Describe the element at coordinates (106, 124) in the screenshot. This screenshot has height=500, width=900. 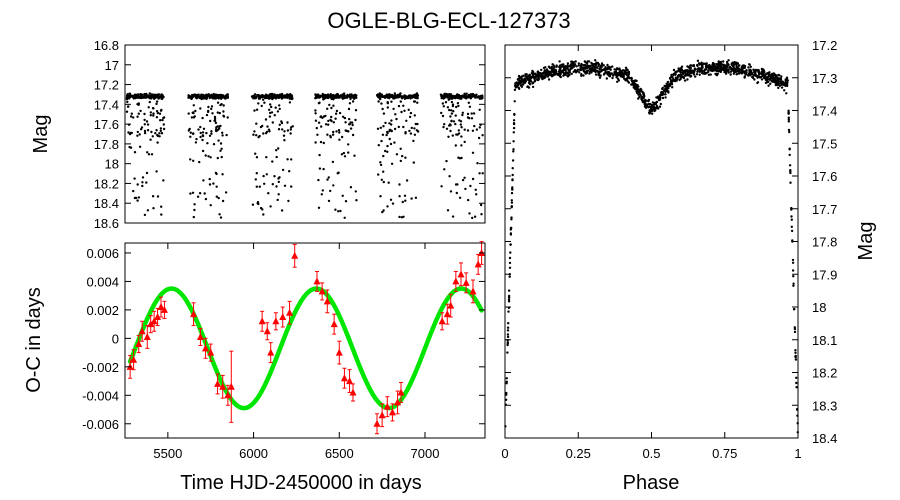
I see `lightcurve-y-tick-label: 17.6` at that location.